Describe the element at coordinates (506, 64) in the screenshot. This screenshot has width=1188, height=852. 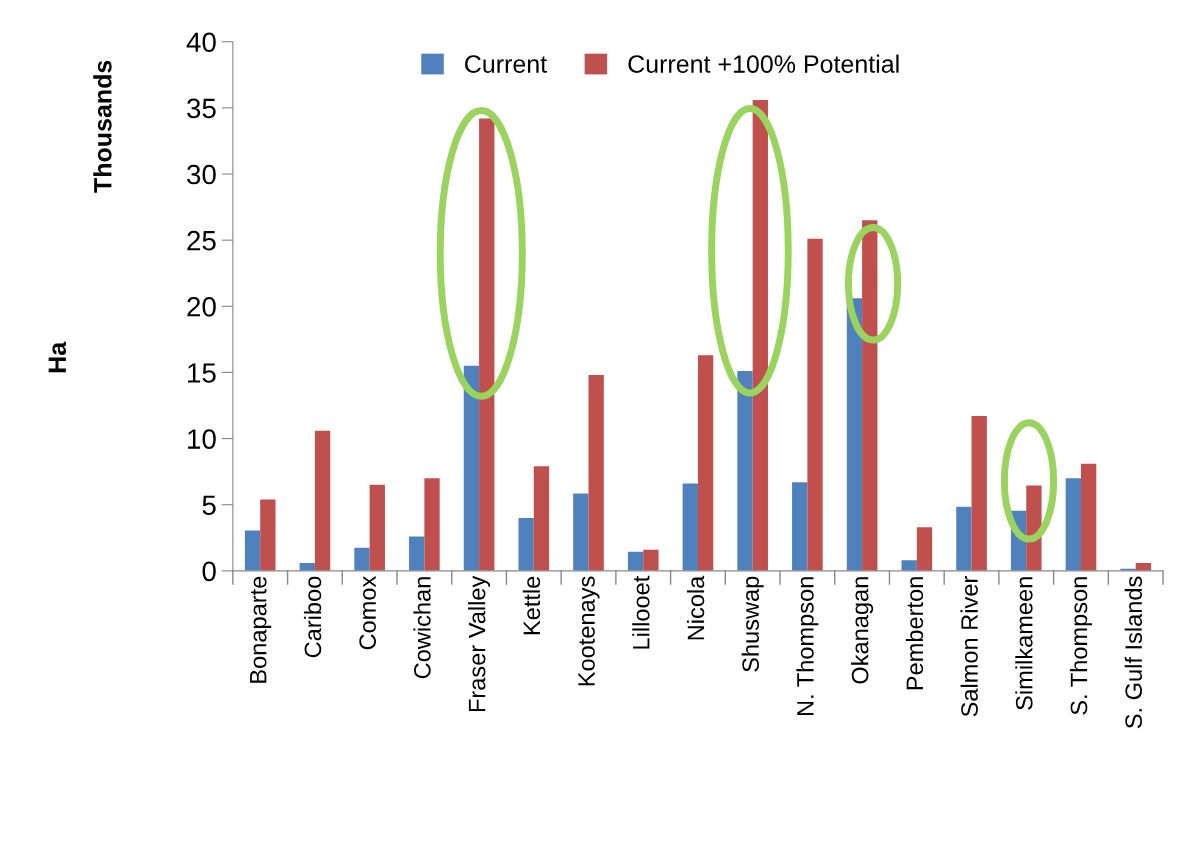
I see `legend-label: Current` at that location.